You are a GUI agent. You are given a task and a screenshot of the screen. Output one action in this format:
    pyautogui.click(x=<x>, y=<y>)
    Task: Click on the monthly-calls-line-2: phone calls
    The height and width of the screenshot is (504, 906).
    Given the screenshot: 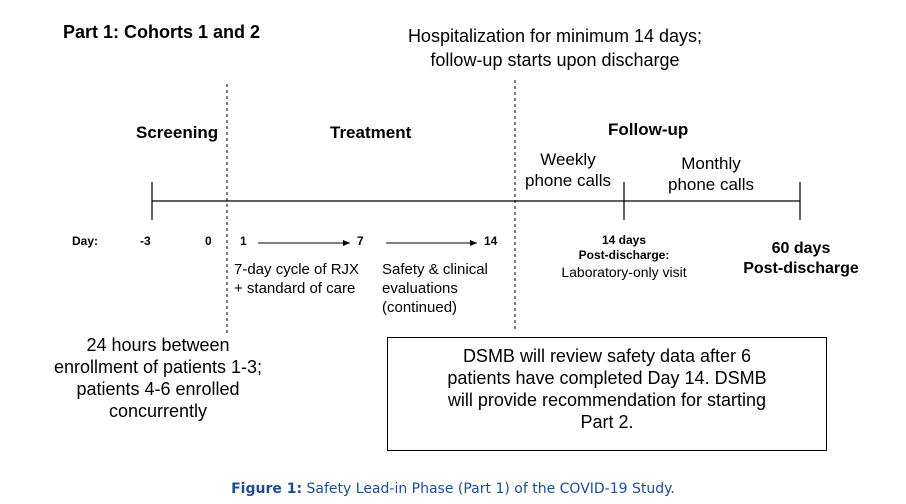 What is the action you would take?
    pyautogui.click(x=710, y=184)
    